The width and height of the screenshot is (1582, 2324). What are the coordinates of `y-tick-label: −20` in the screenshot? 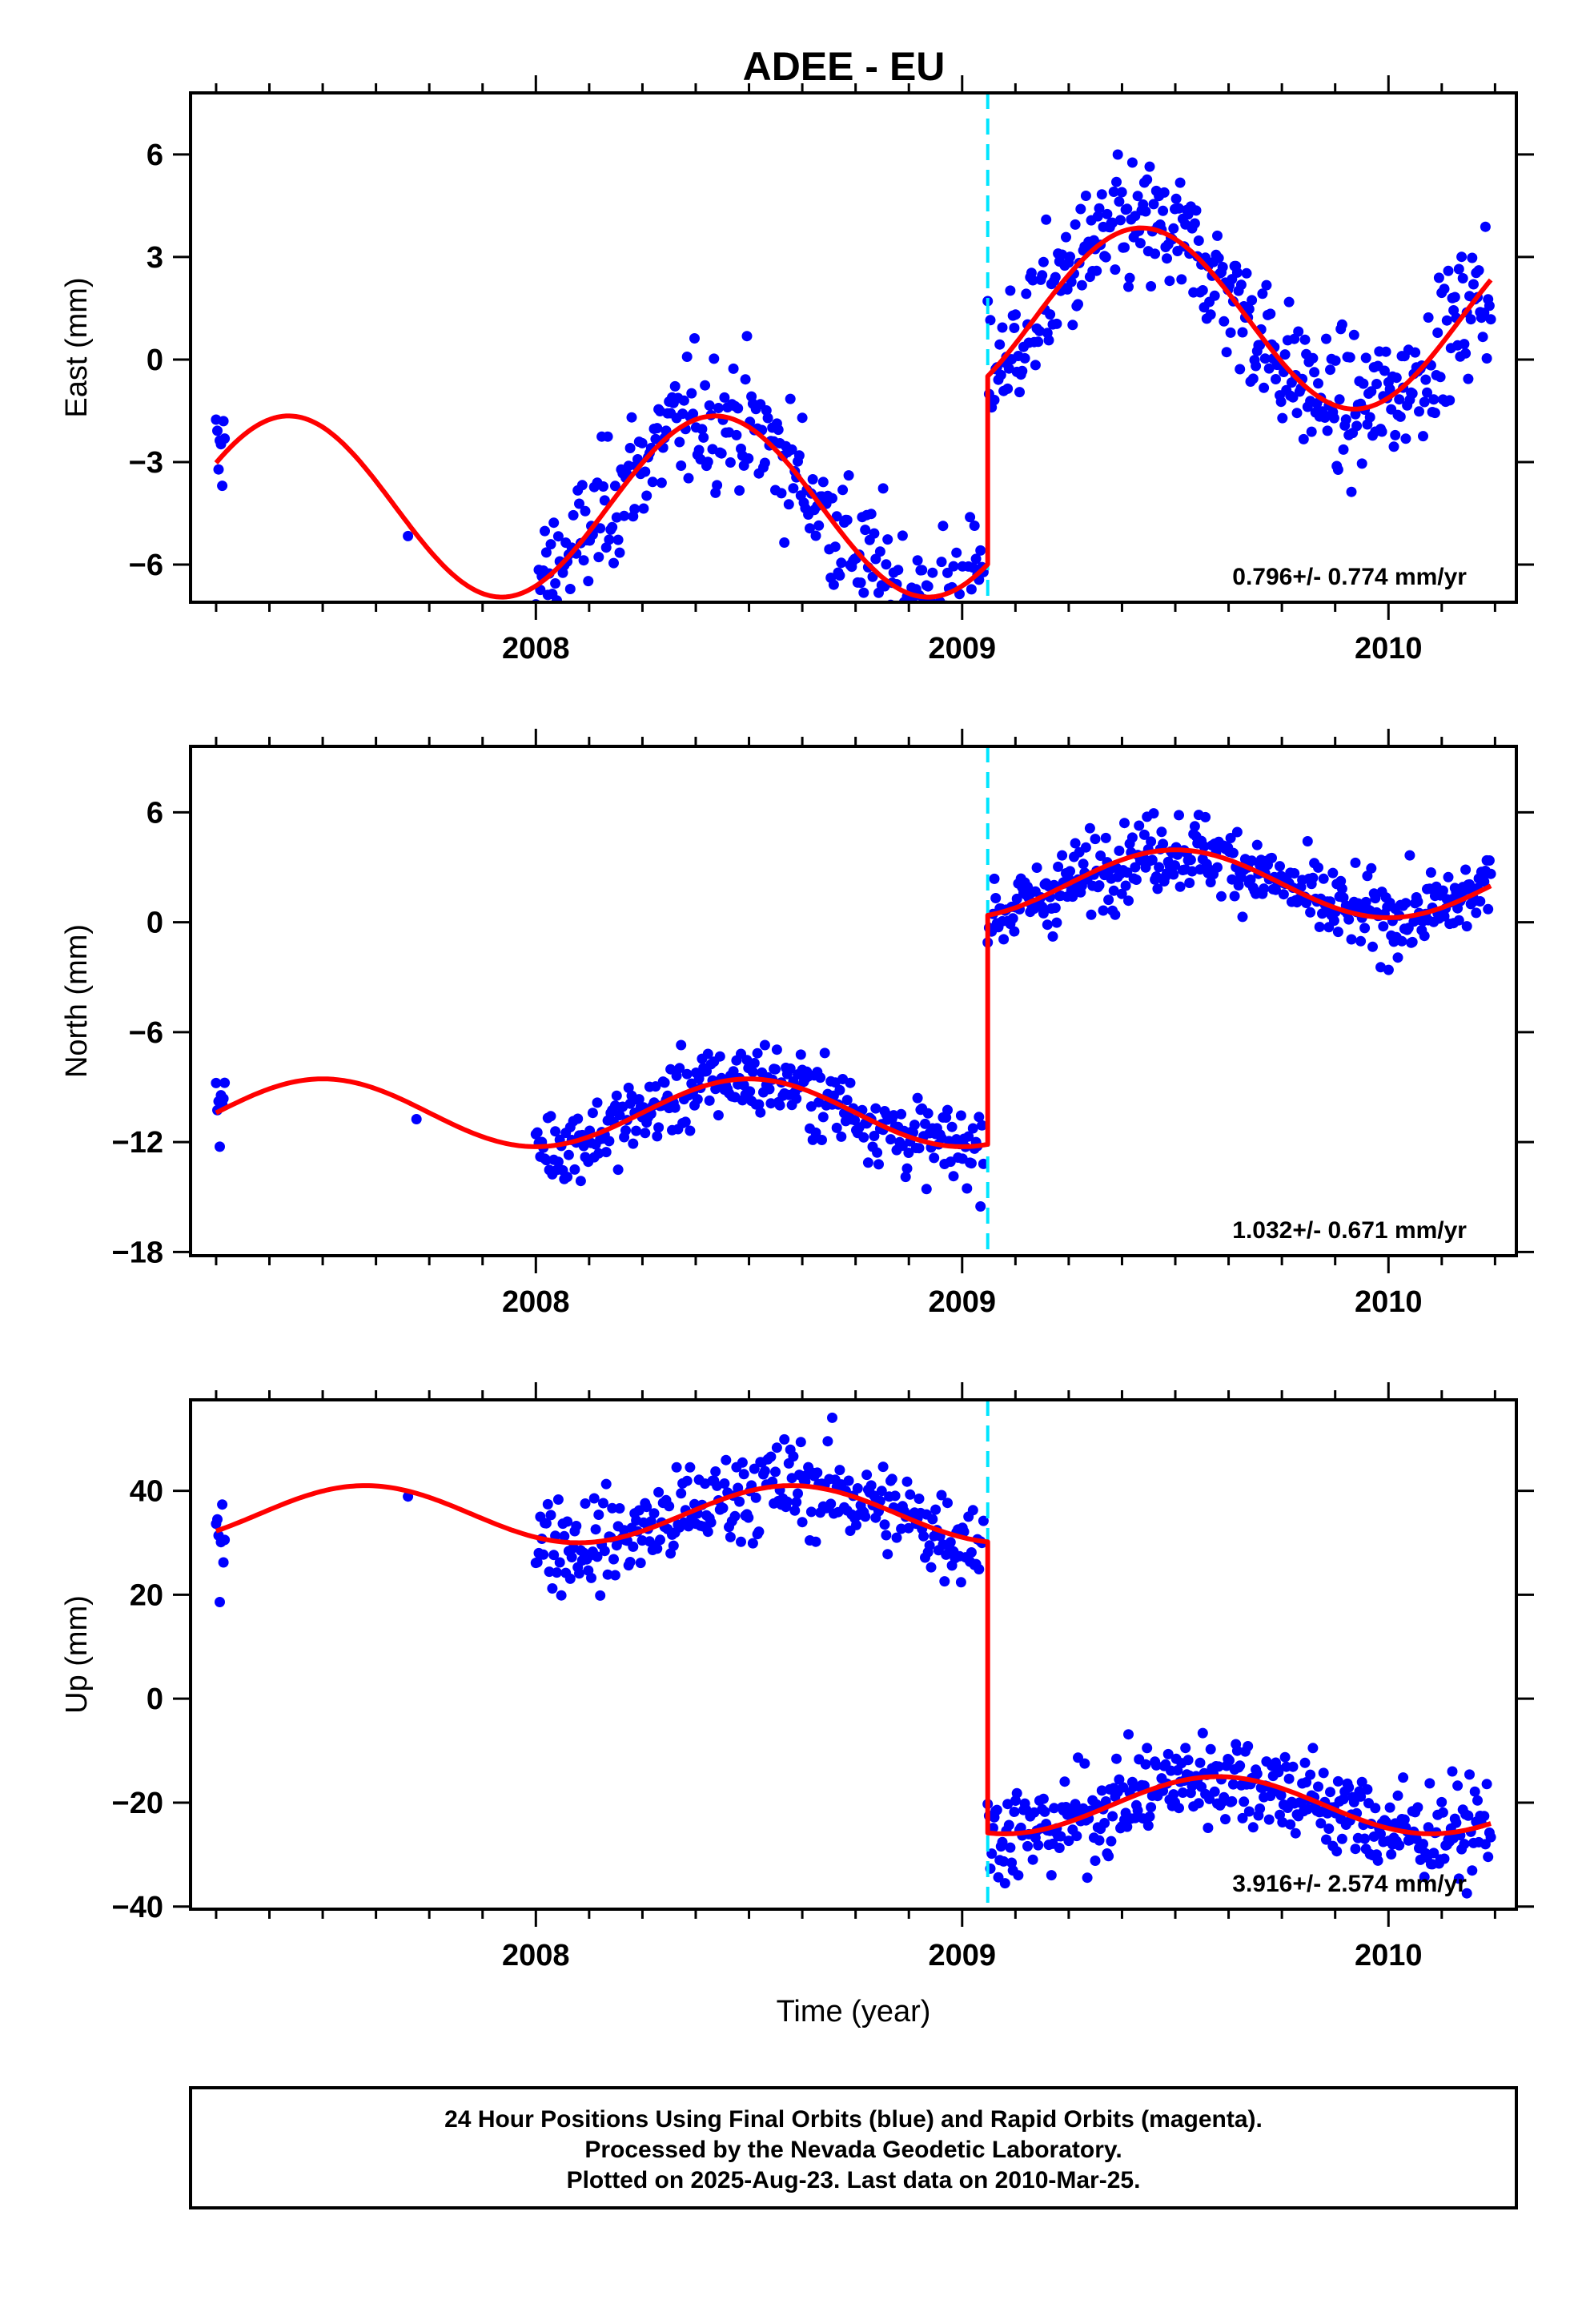 It's located at (137, 1804).